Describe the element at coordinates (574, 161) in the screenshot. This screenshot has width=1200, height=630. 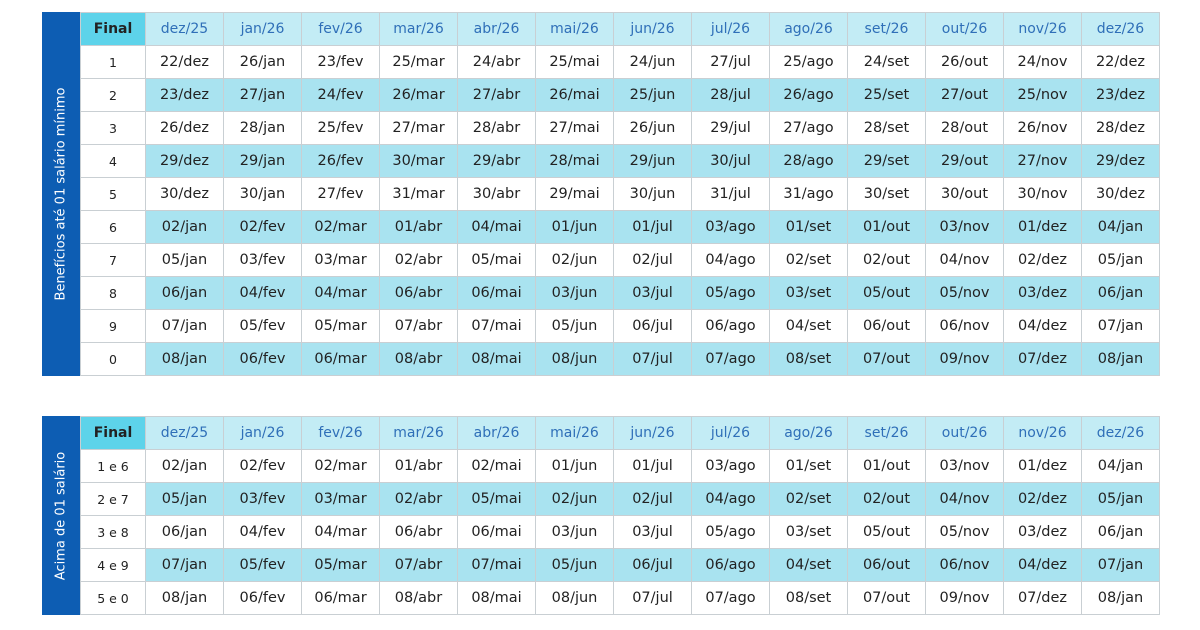
I see `date-cell: 28/mai` at that location.